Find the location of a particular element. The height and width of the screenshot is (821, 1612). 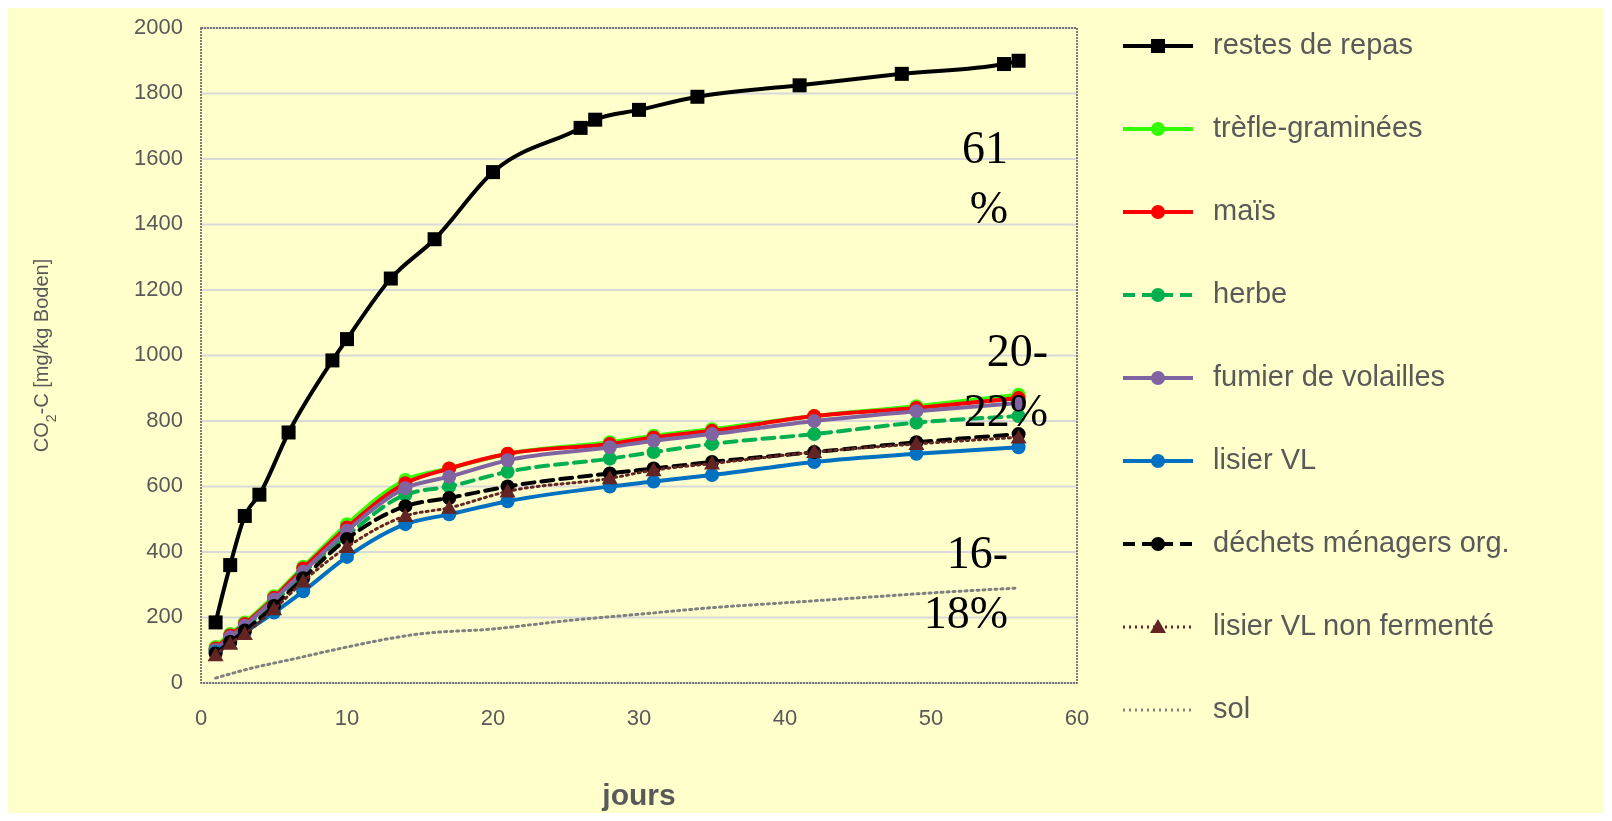

y-tick-label: 600 is located at coordinates (164, 485).